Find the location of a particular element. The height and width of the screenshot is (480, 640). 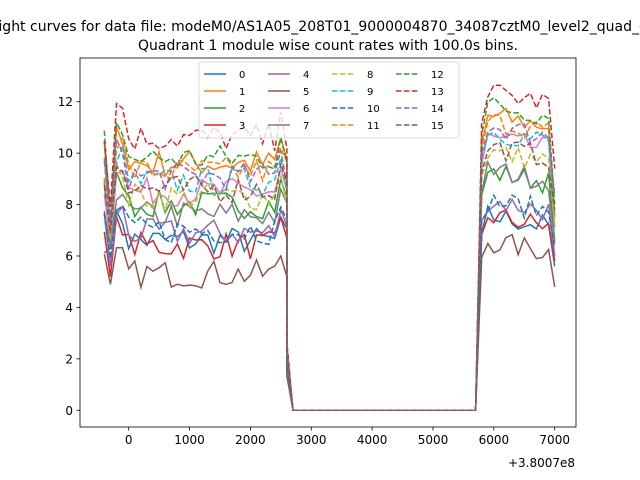

y-tick-label: 12 is located at coordinates (65, 102).